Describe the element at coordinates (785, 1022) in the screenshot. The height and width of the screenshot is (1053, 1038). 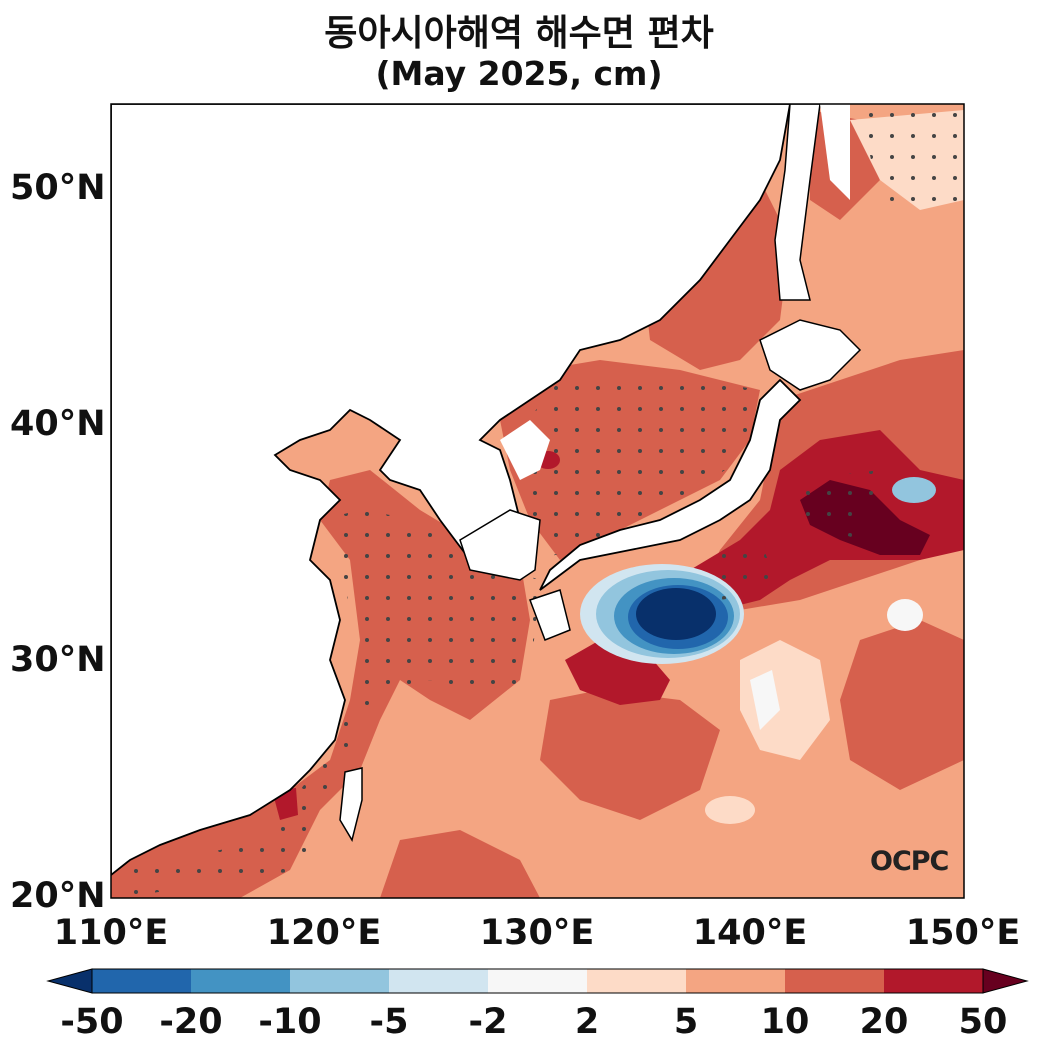
I see `colorbar-label: 10` at that location.